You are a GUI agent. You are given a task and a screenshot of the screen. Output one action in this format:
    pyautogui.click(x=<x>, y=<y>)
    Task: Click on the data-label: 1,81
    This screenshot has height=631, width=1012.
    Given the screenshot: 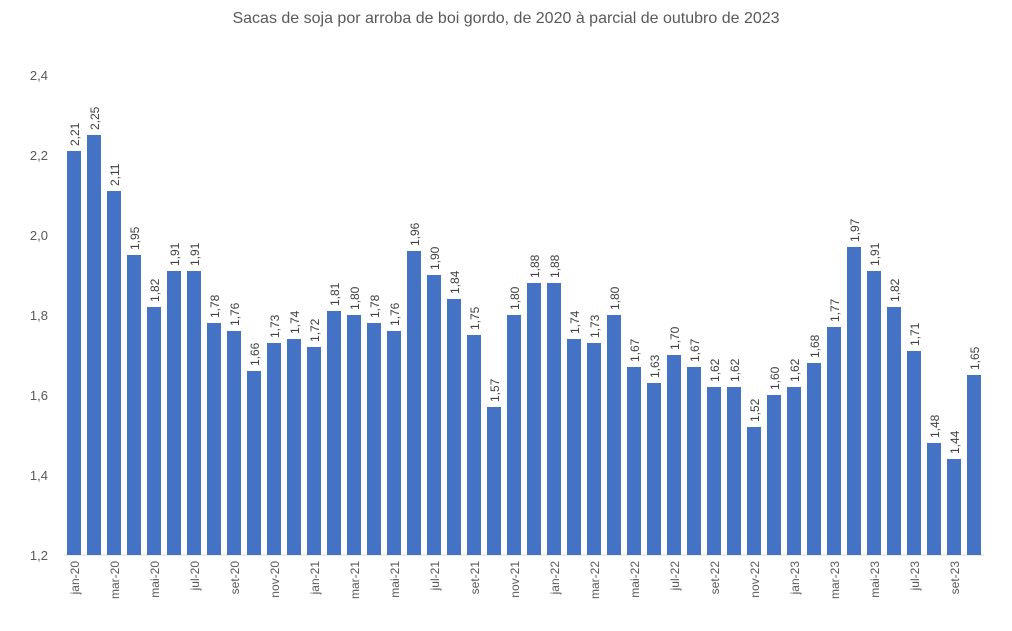 What is the action you would take?
    pyautogui.click(x=335, y=294)
    